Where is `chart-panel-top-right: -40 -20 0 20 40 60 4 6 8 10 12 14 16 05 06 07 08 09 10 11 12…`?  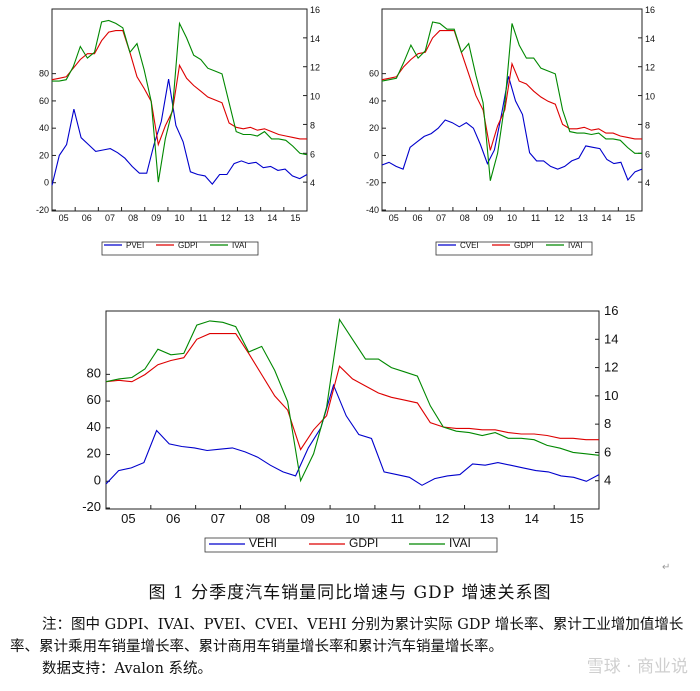 chart-panel-top-right: -40 -20 0 20 40 60 4 6 8 10 12 14 16 05 06 07 08 09 10 11 12… is located at coordinates (510, 130).